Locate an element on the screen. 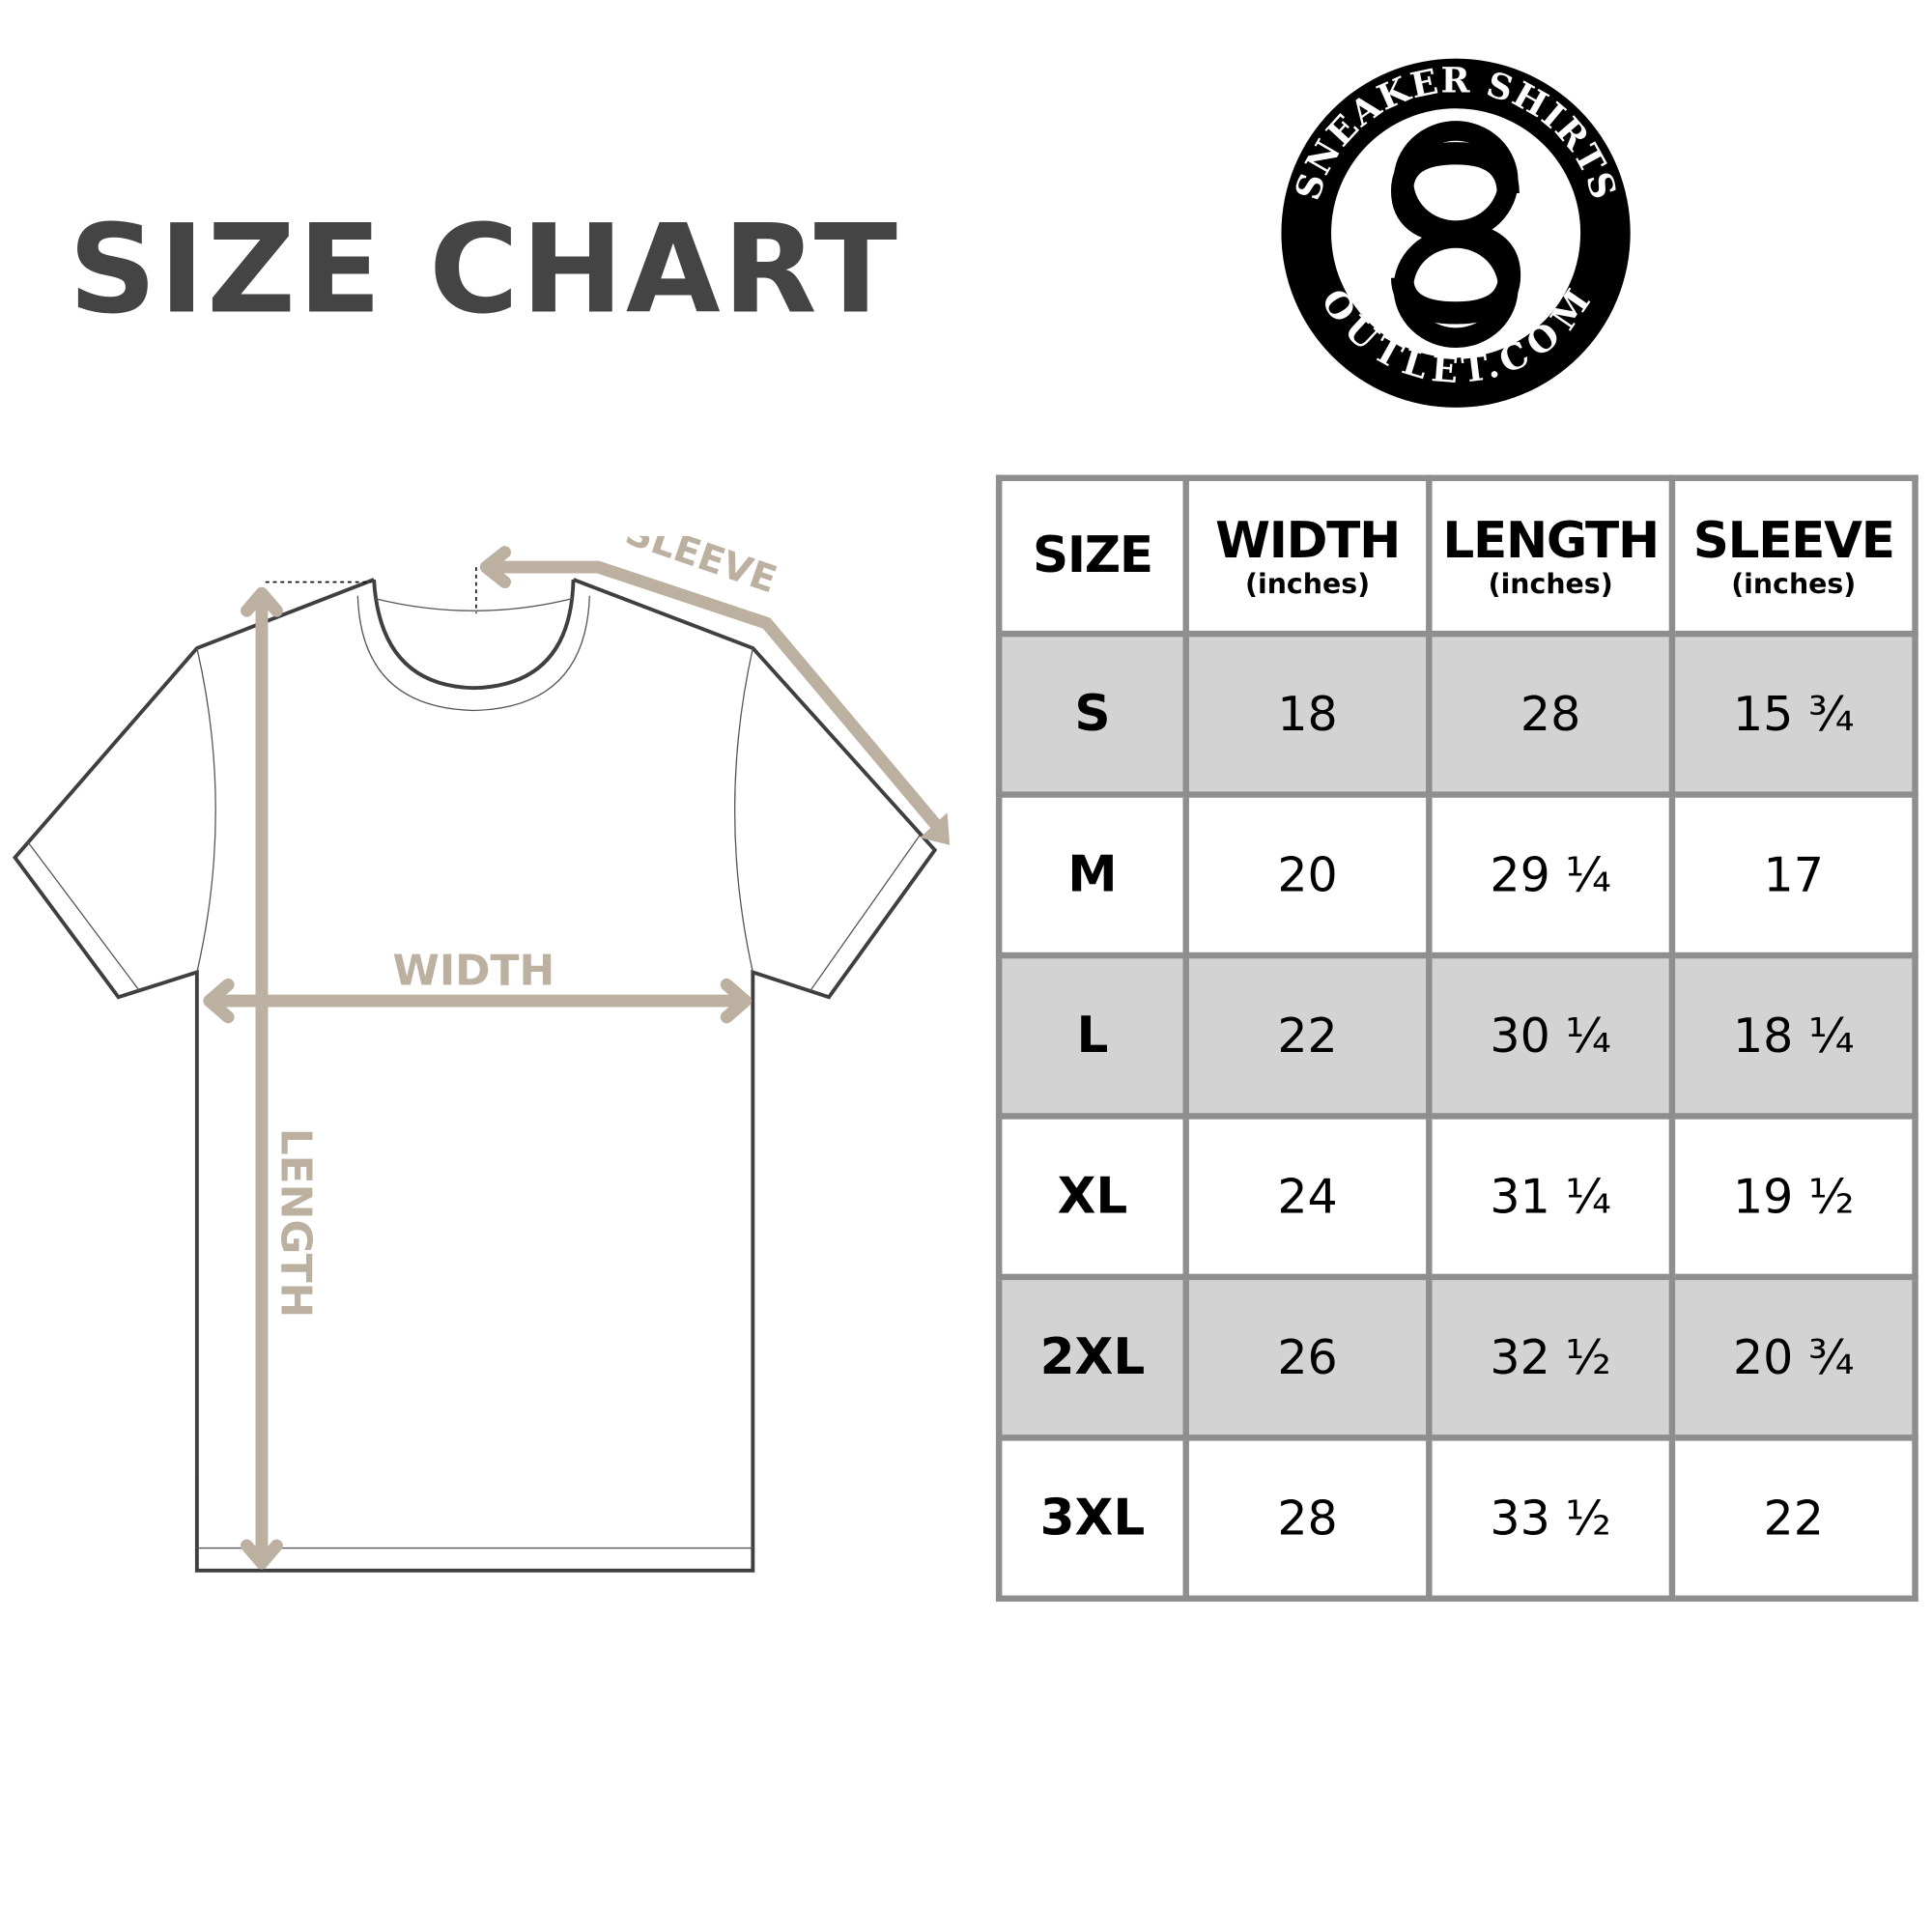  cell-width: 22 is located at coordinates (1307, 1036).